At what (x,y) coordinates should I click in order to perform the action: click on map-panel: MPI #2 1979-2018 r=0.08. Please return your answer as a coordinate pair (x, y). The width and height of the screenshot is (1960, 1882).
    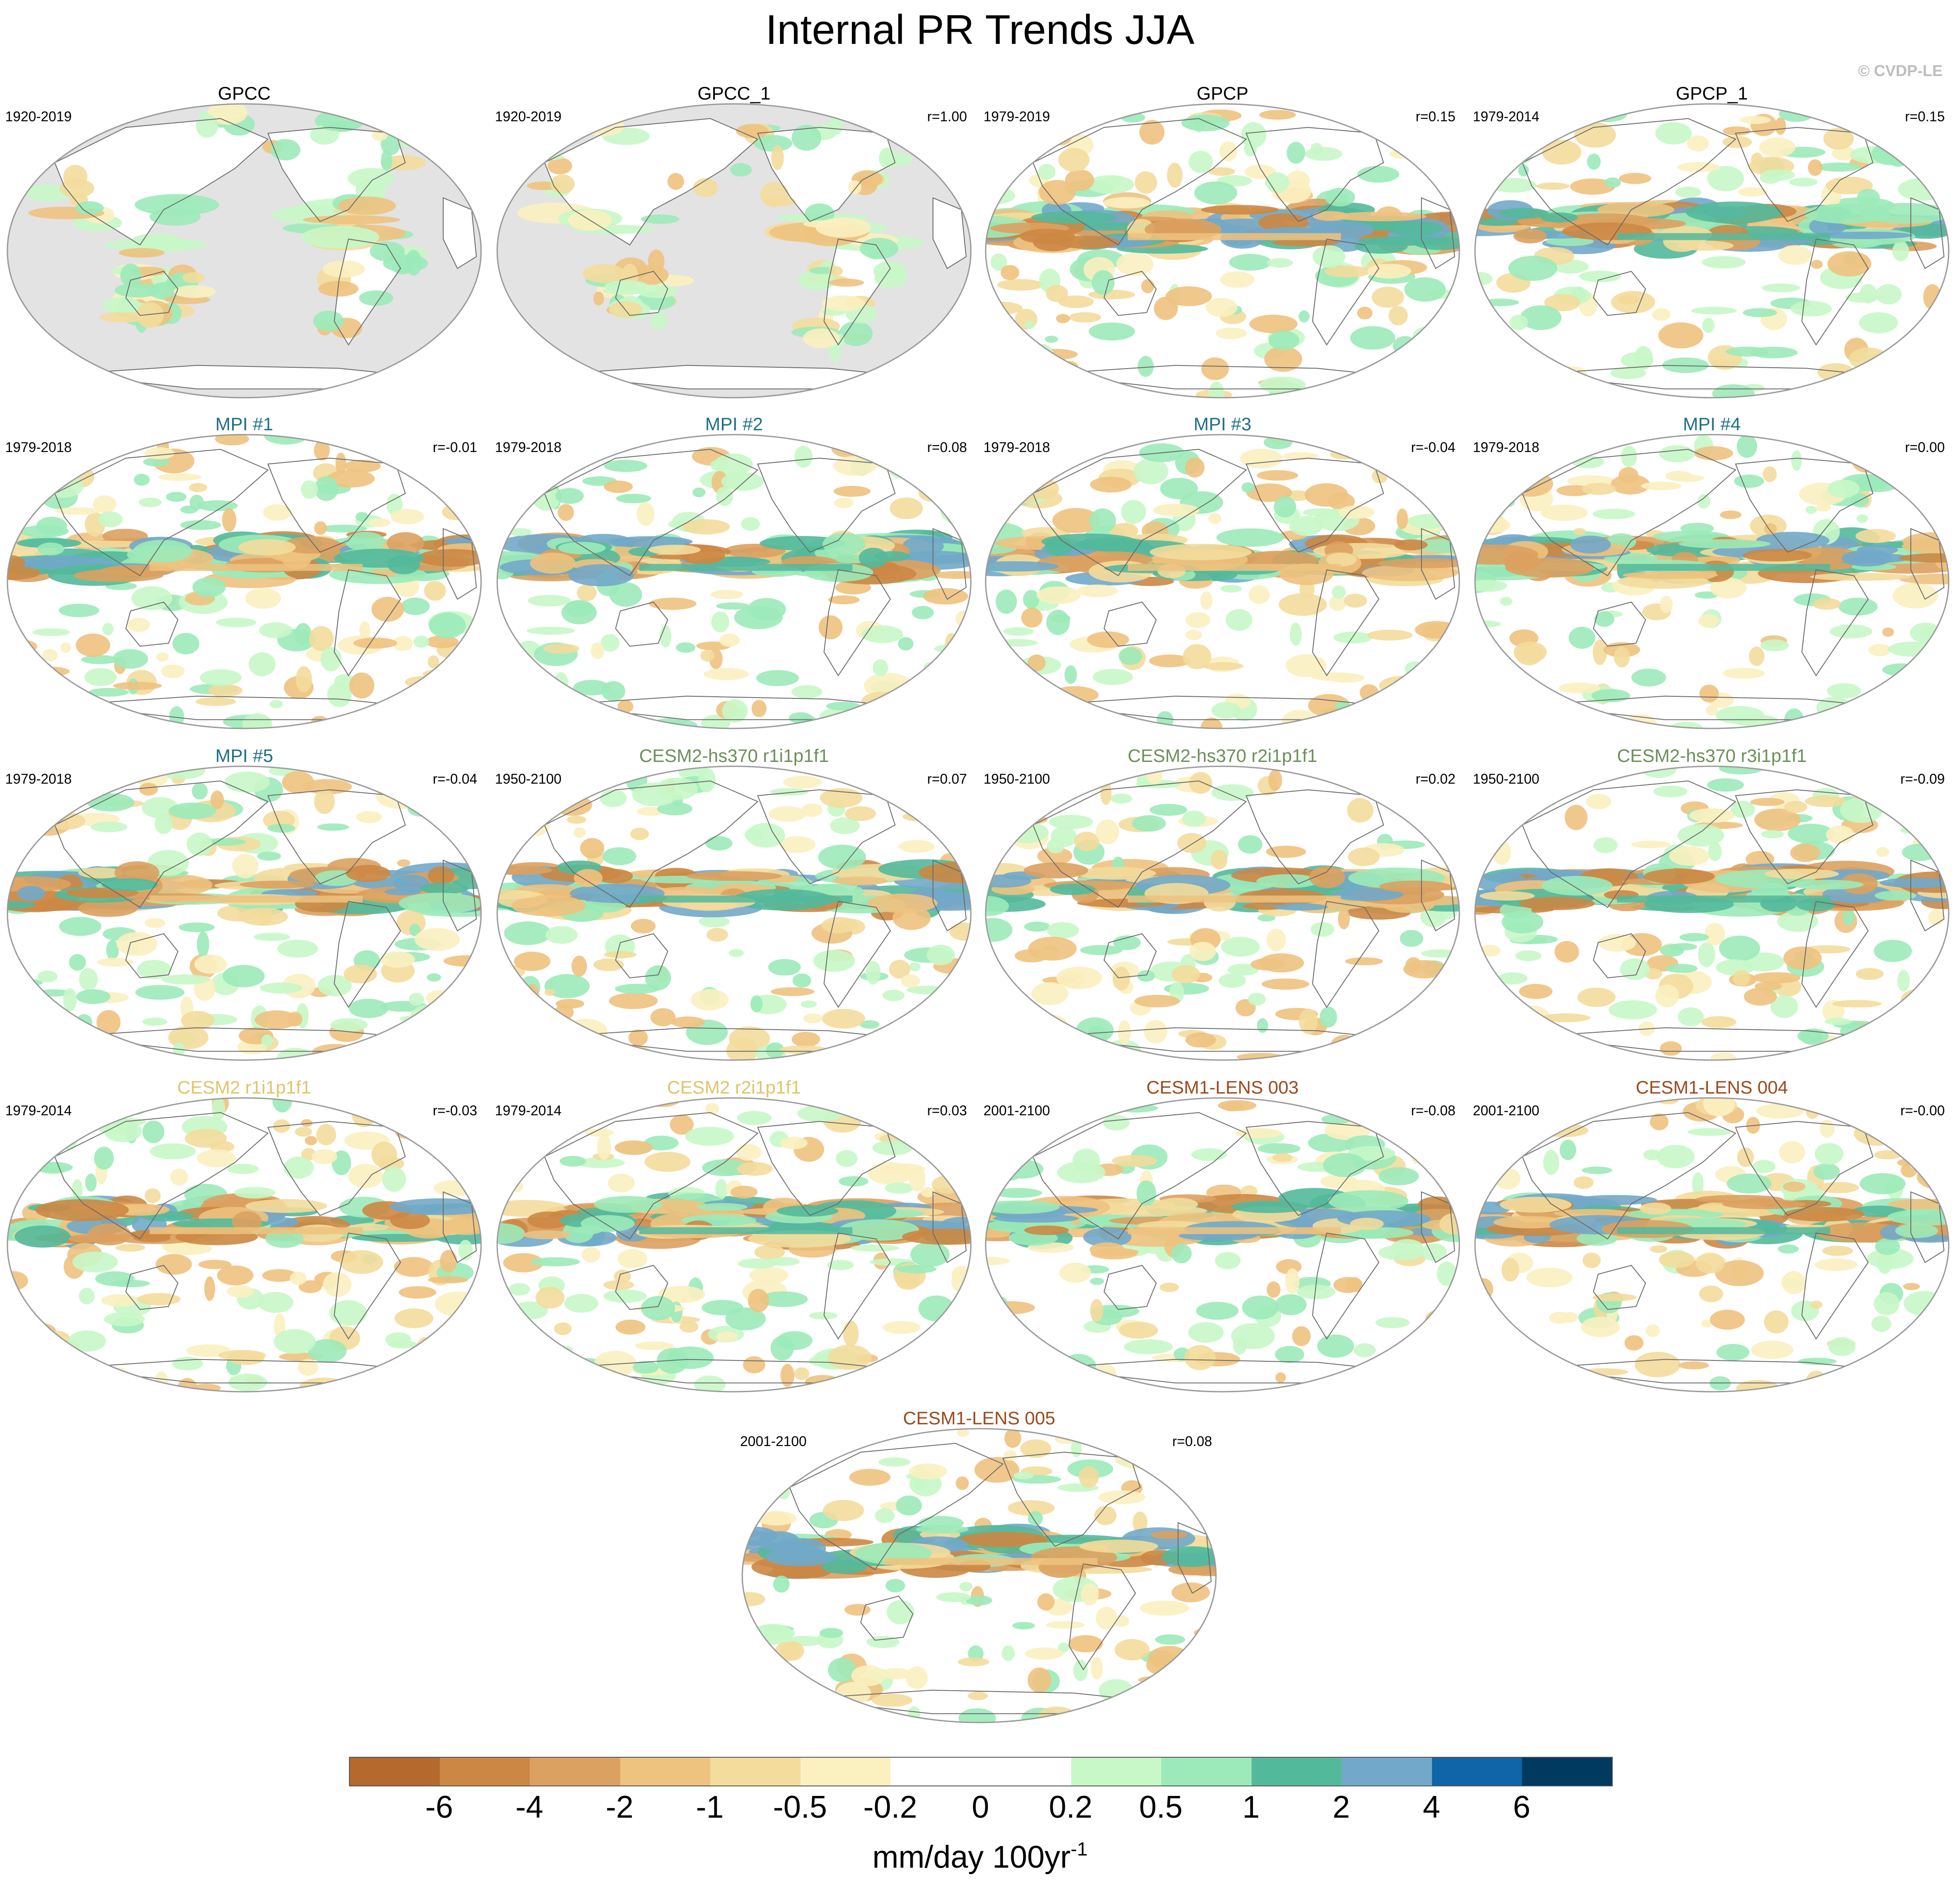
    Looking at the image, I should click on (734, 574).